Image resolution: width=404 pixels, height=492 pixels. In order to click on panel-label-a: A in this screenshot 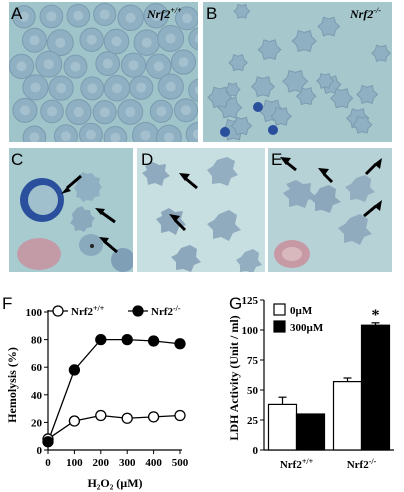, I will do `click(17, 13)`.